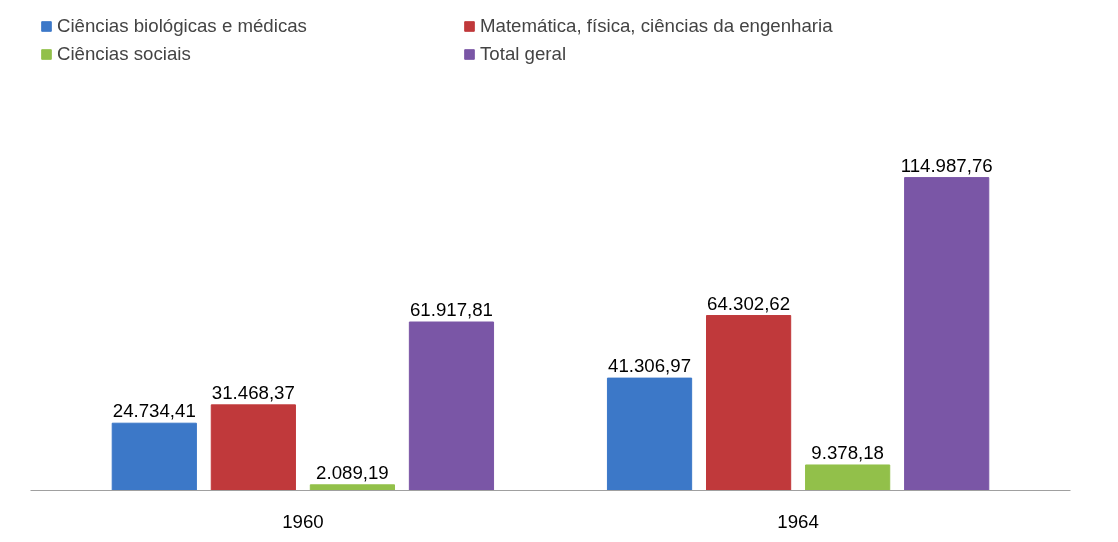 This screenshot has width=1118, height=542. Describe the element at coordinates (657, 26) in the screenshot. I see `legend-label: Matemática, física, ciências da engenharia` at that location.